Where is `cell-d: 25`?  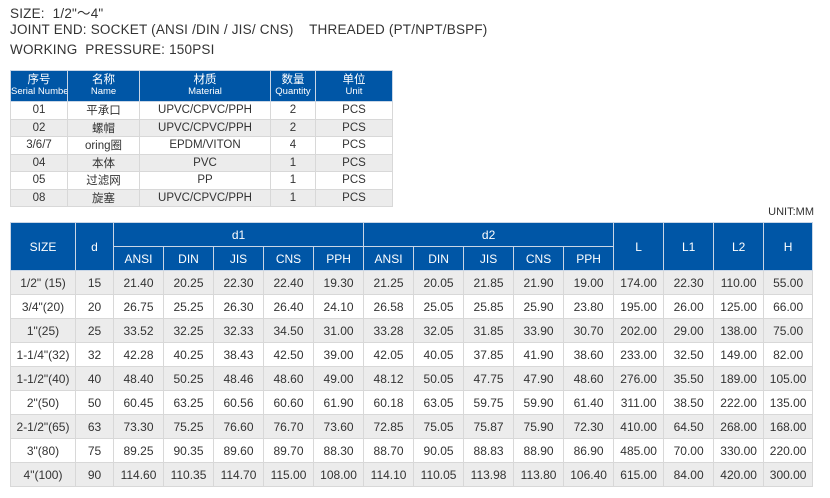 cell-d: 25 is located at coordinates (94, 330).